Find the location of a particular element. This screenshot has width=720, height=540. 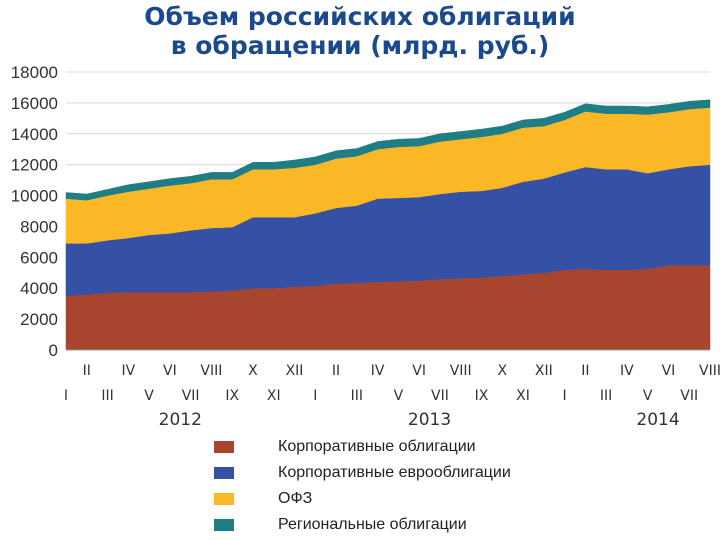

legend-item: ОФЗ is located at coordinates (362, 499).